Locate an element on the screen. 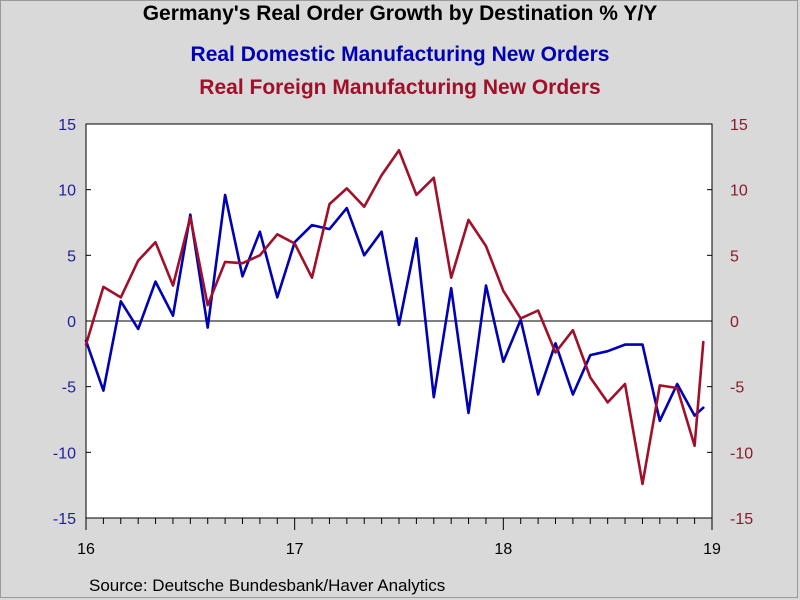 Image resolution: width=800 pixels, height=600 pixels. left-axis-label: -10 is located at coordinates (64, 453).